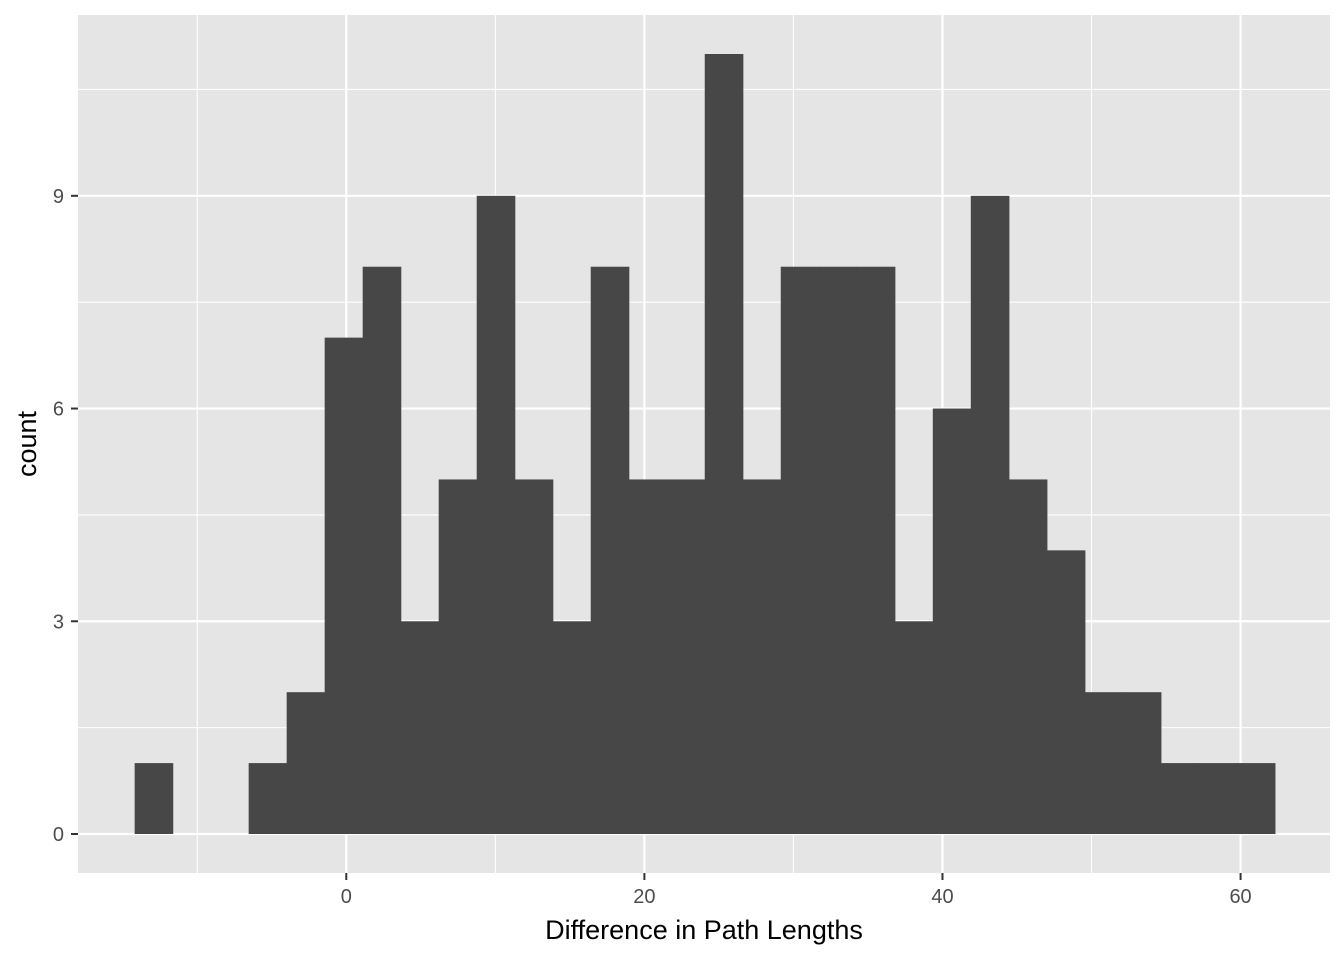  I want to click on x-tick-label: 60, so click(1240, 897).